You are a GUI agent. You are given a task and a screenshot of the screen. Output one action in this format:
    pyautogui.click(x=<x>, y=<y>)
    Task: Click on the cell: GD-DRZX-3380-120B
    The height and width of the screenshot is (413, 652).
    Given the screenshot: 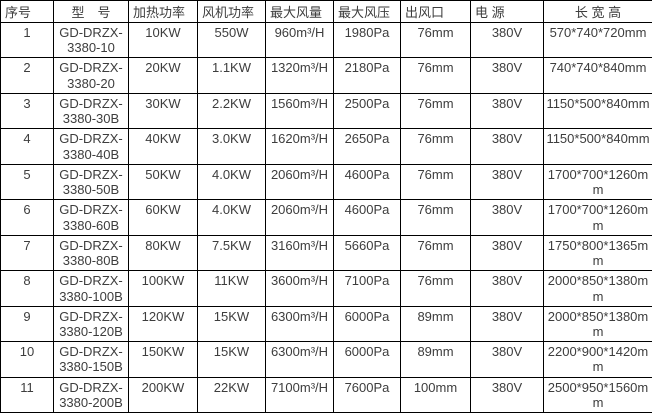 What is the action you would take?
    pyautogui.click(x=91, y=324)
    